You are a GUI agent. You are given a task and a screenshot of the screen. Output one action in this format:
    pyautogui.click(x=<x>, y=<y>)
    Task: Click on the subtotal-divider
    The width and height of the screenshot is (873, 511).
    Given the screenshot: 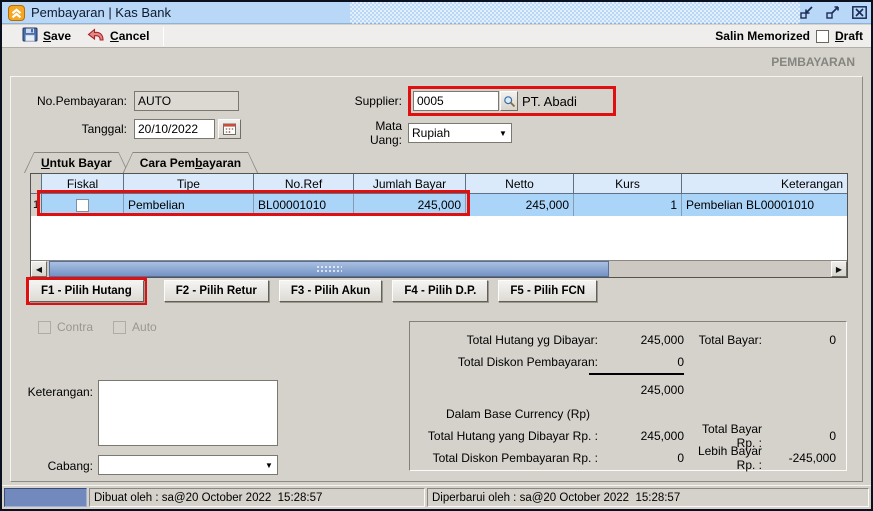 What is the action you would take?
    pyautogui.click(x=636, y=374)
    